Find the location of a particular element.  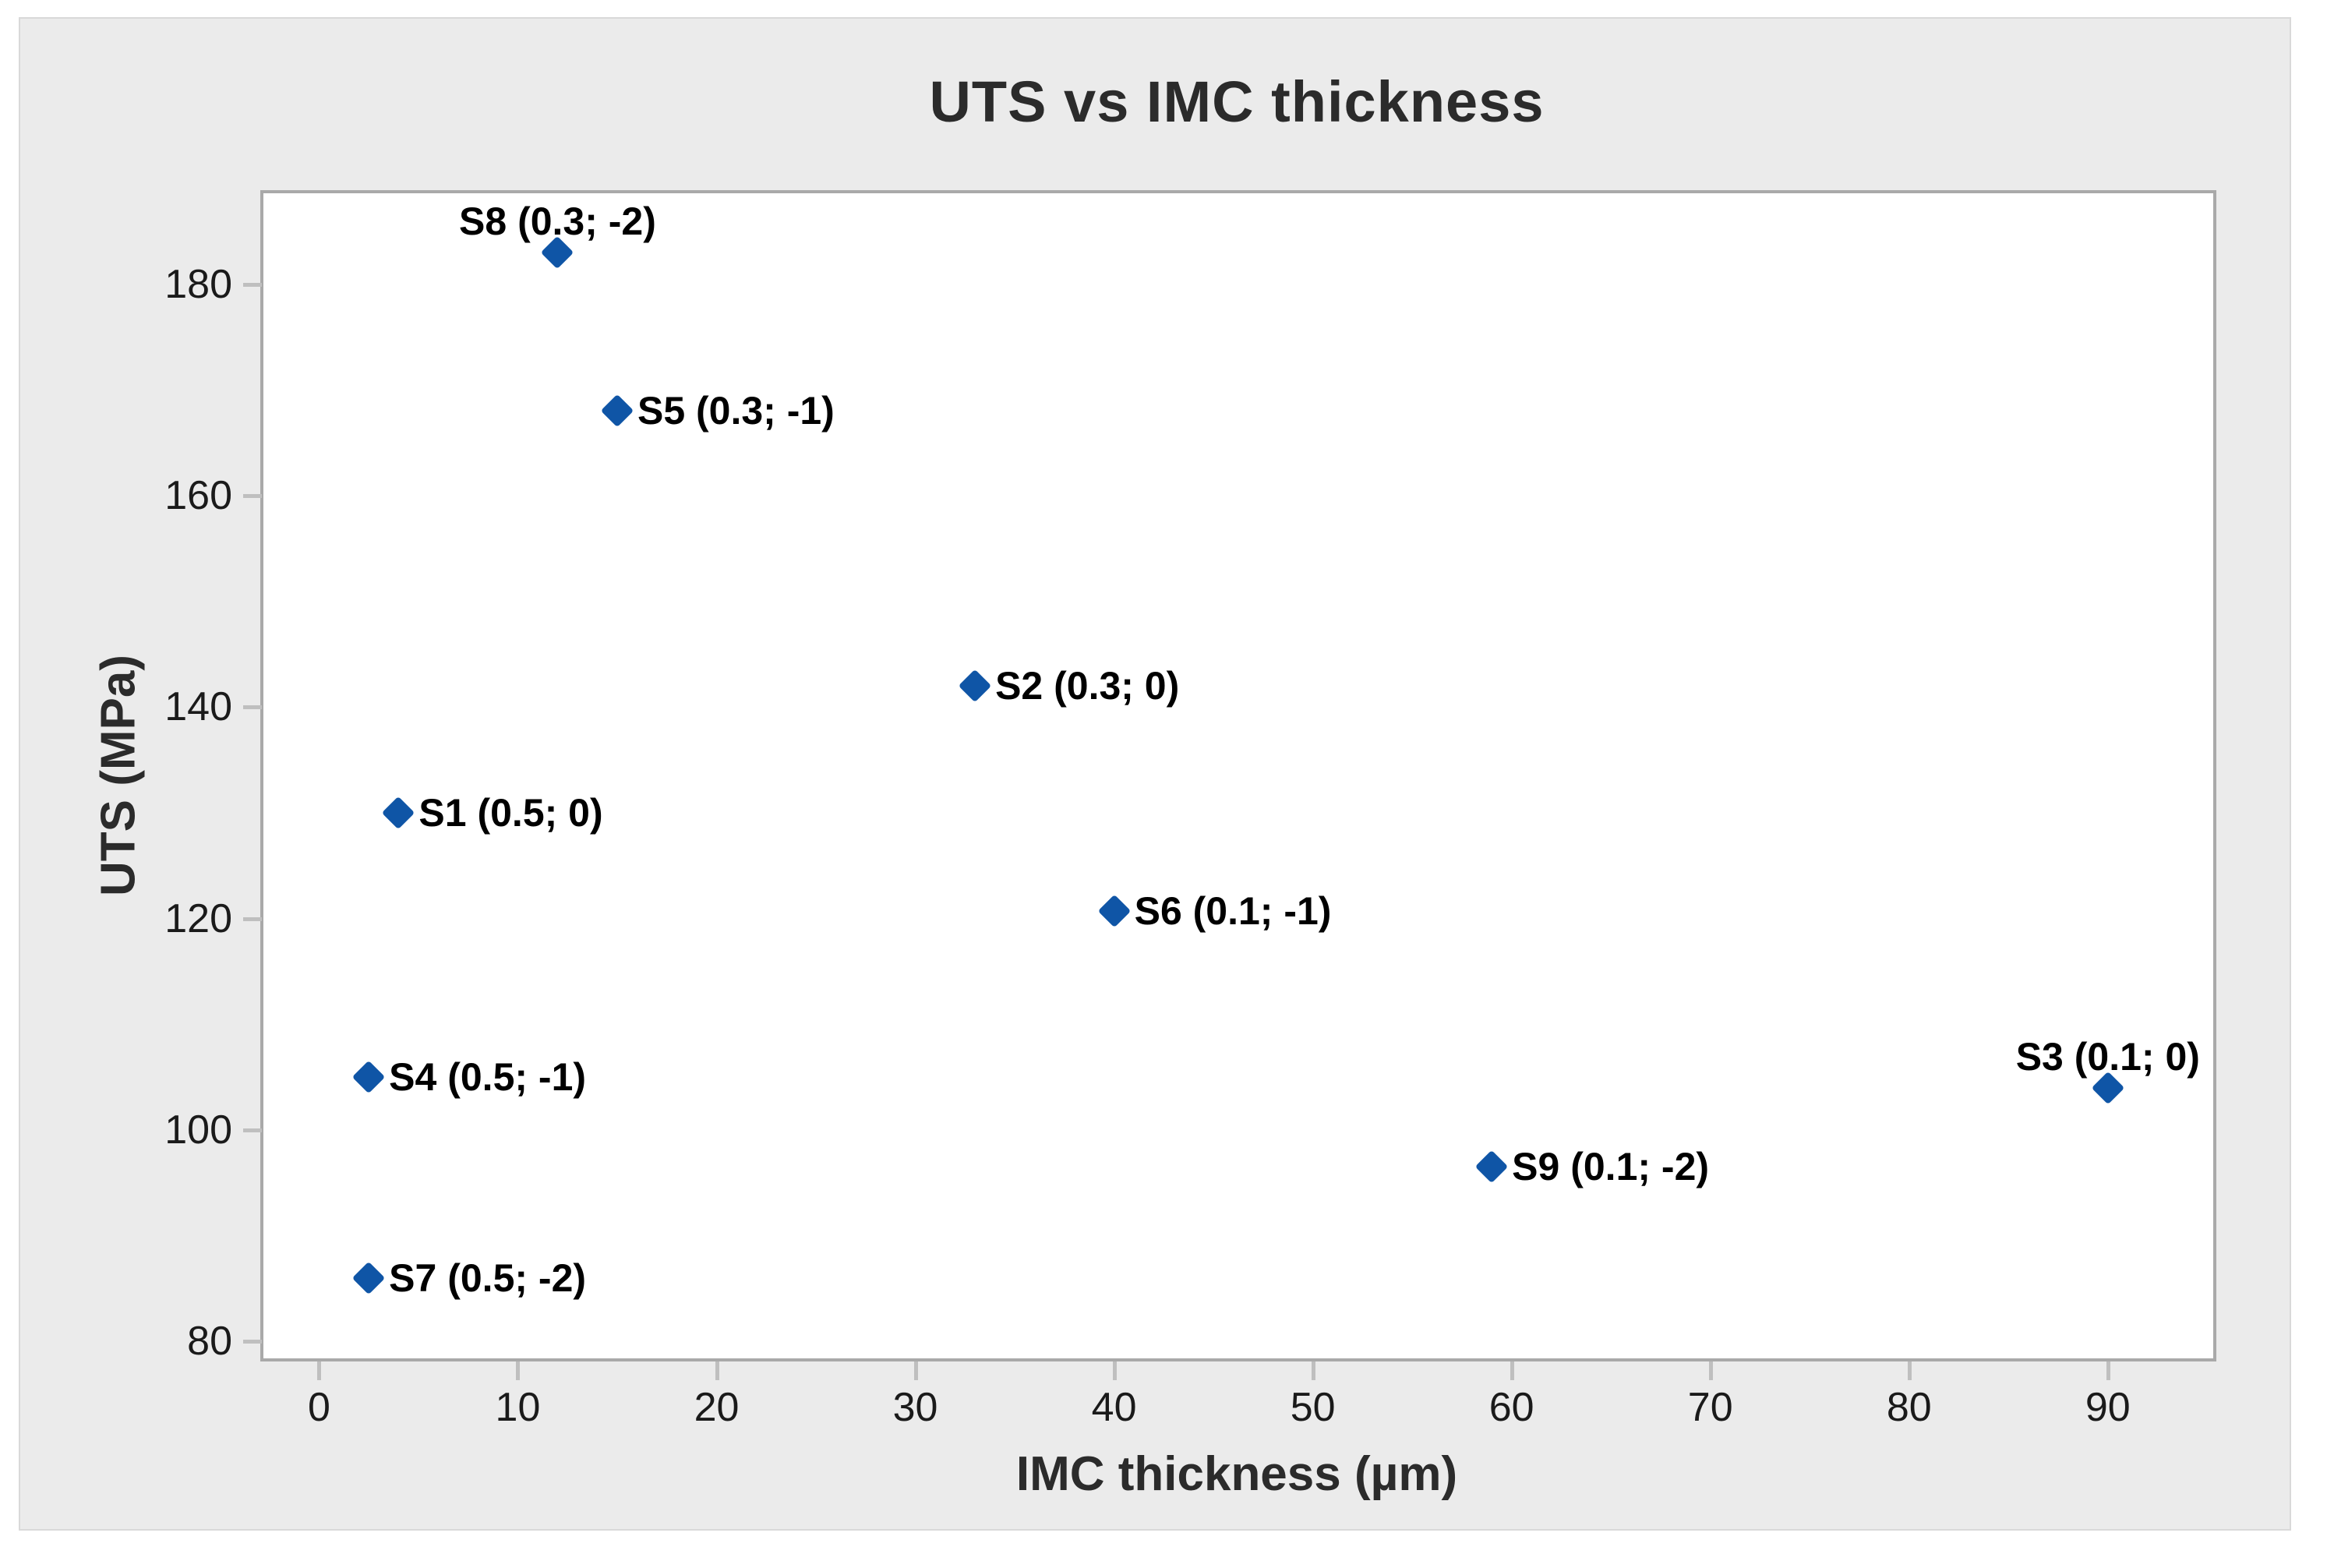

y-tick-label: 120 is located at coordinates (198, 918).